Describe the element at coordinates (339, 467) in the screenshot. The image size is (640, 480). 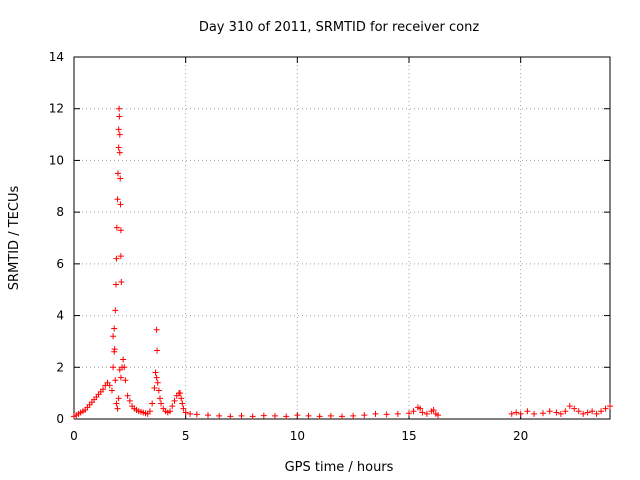
I see `x-axis-label: GPS time / hours` at that location.